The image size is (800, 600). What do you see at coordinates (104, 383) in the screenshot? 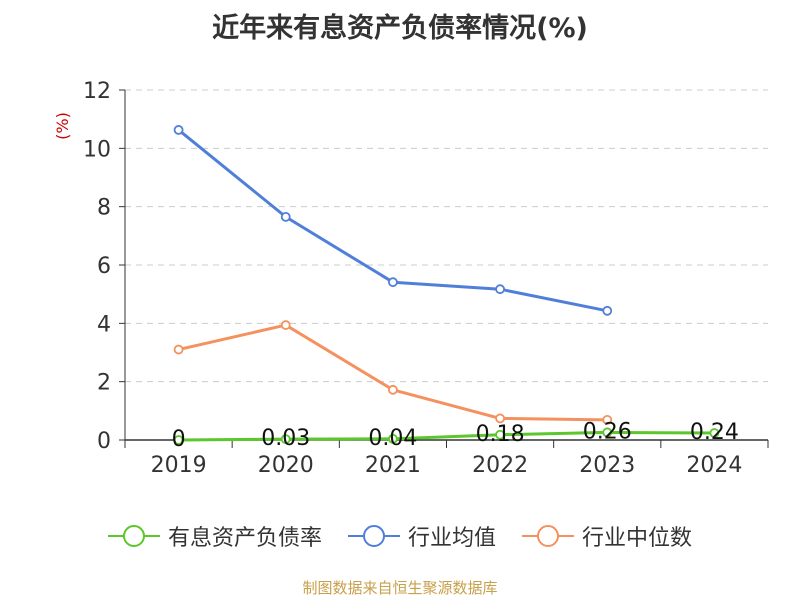
I see `y-tick-label: 2` at bounding box center [104, 383].